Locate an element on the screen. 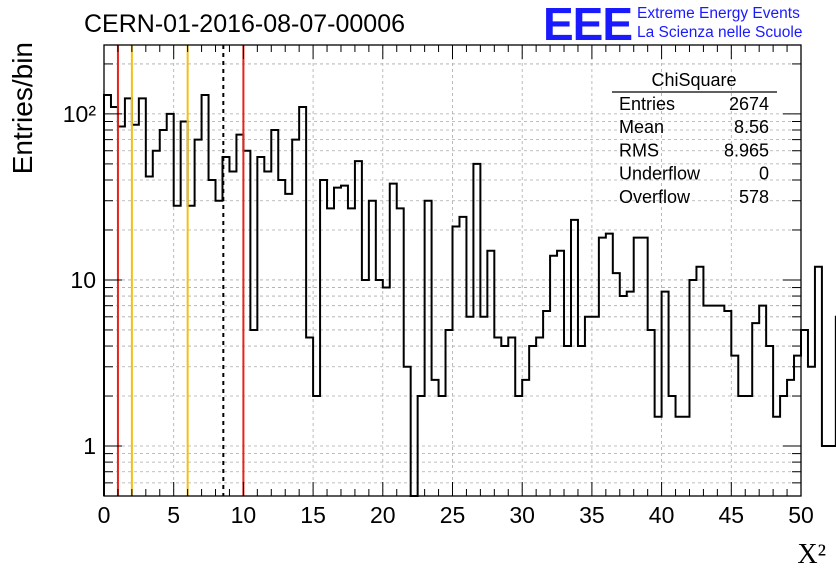 The image size is (836, 572). x-tick-label: 45 is located at coordinates (732, 515).